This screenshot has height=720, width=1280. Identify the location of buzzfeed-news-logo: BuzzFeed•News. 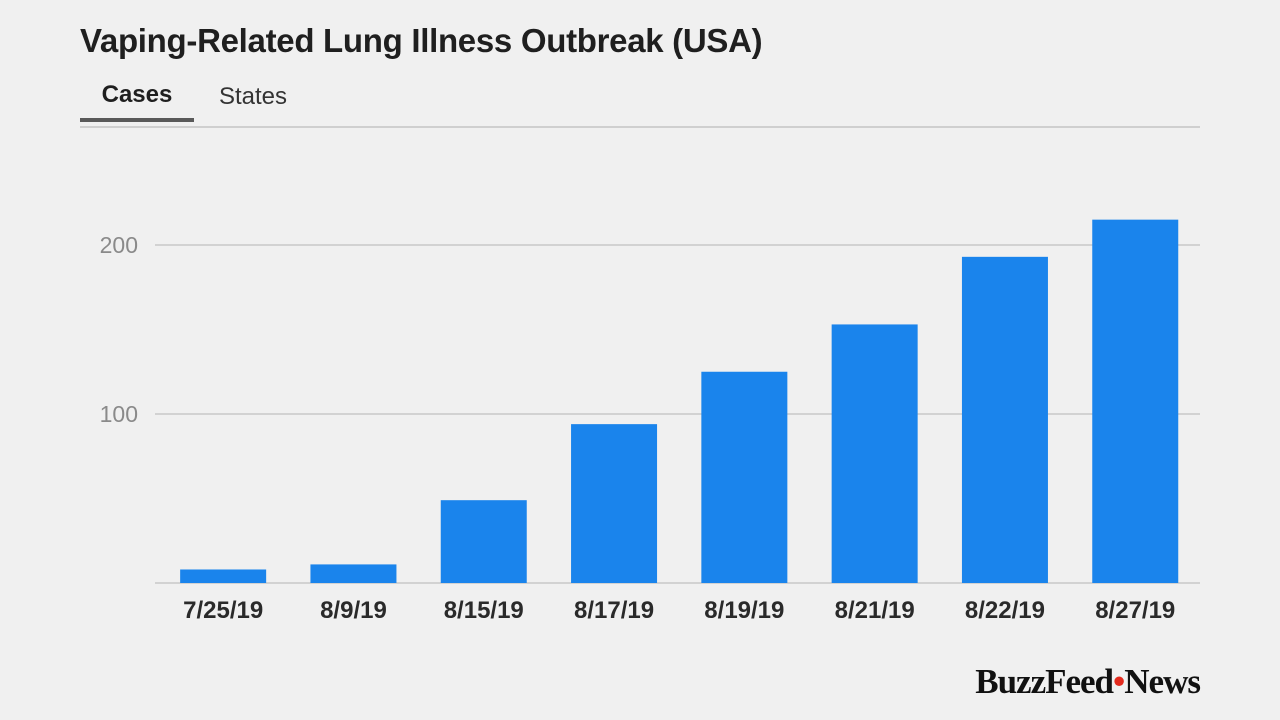
(1088, 682).